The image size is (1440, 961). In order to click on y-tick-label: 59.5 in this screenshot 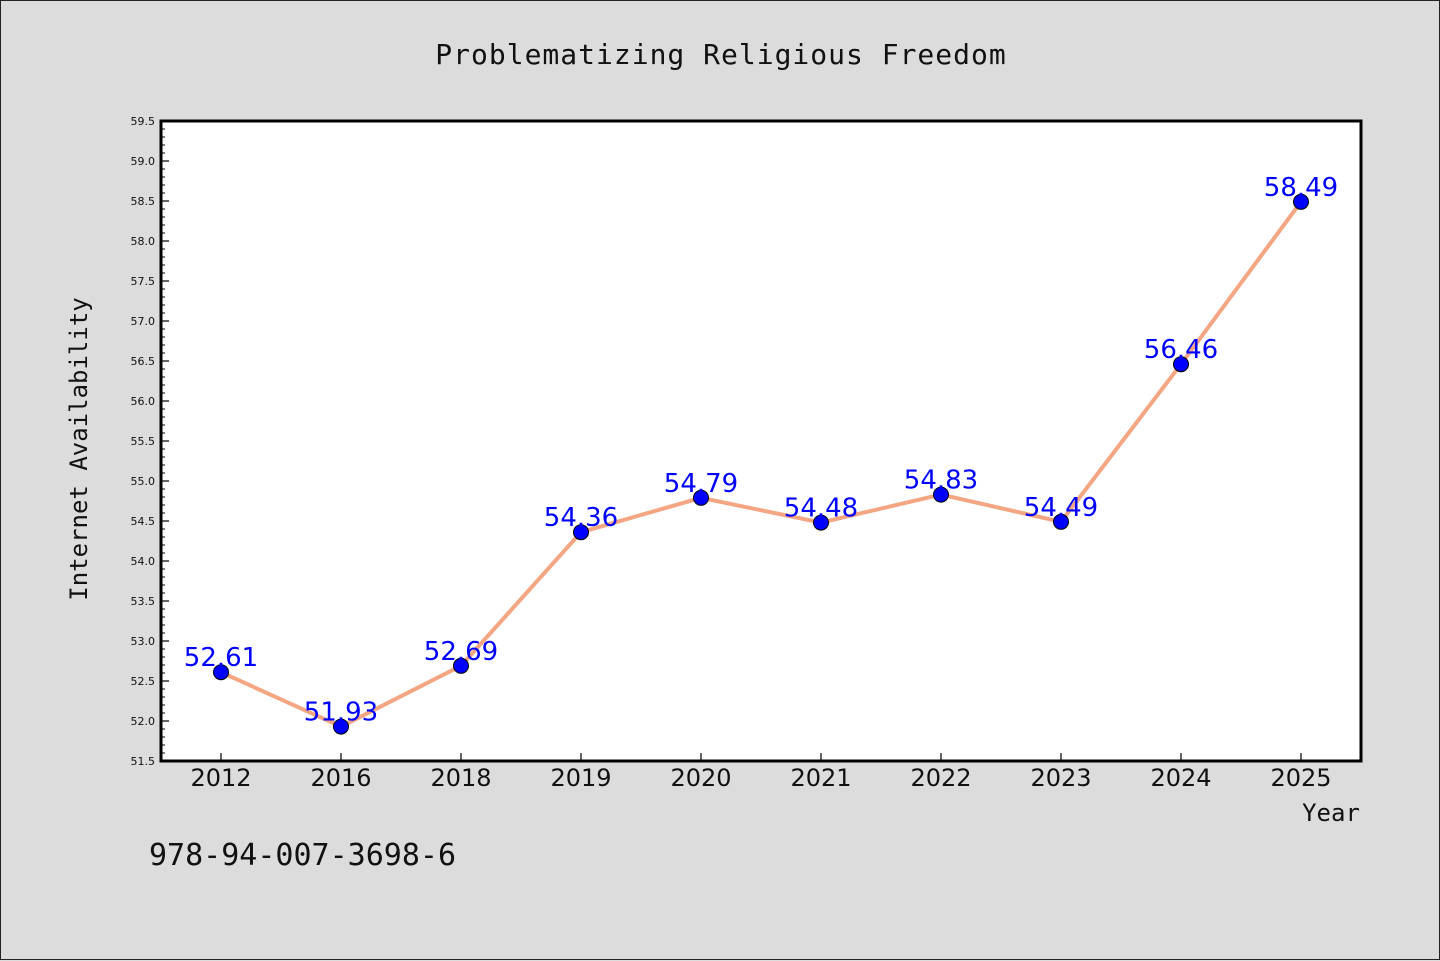, I will do `click(143, 121)`.